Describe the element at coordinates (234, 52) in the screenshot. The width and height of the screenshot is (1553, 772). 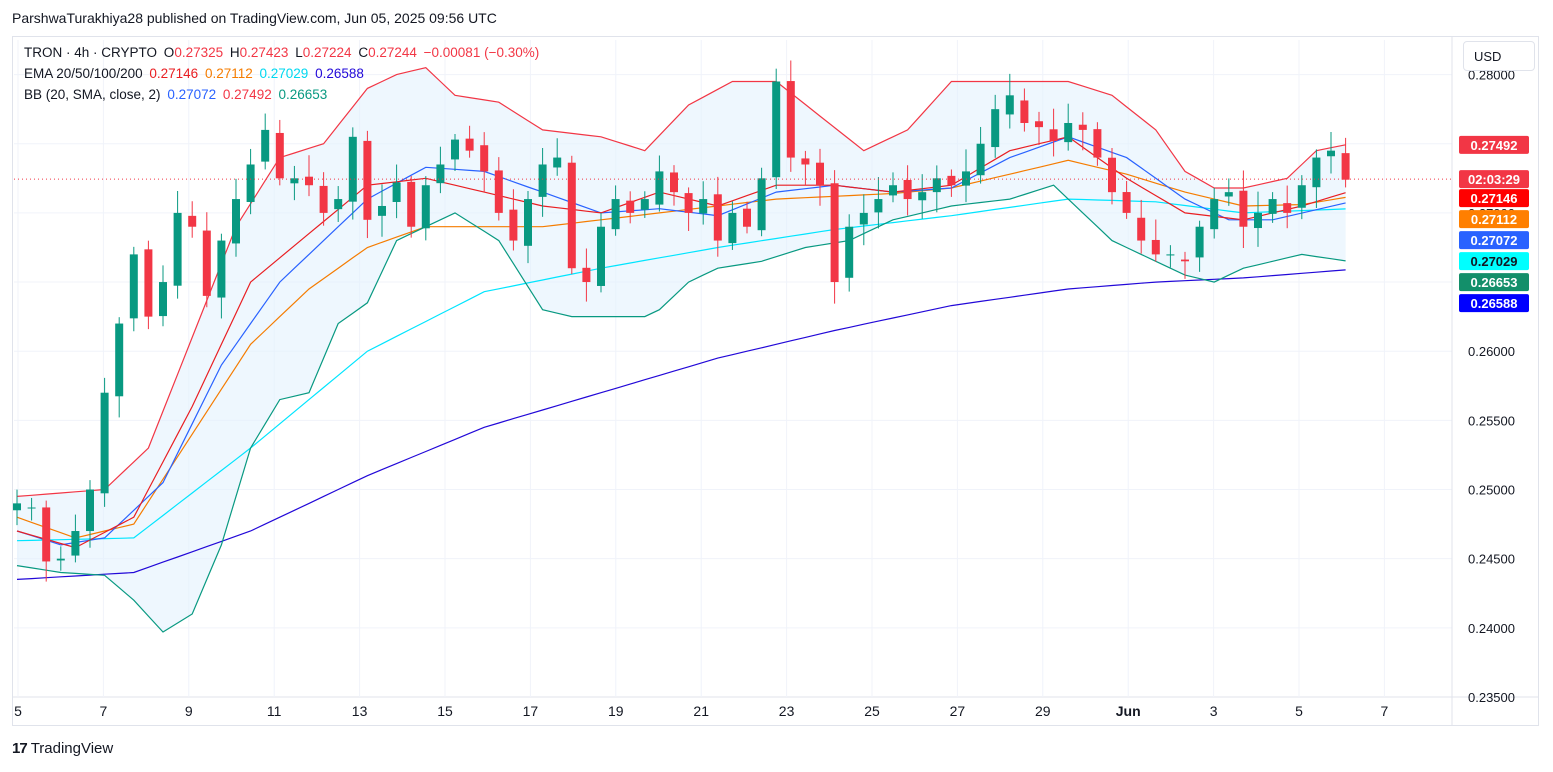
I see `high-label: H` at that location.